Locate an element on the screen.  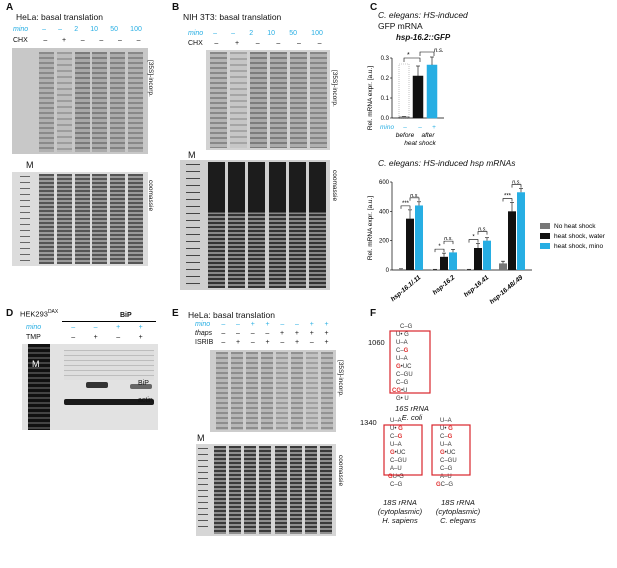
panel-b-chx-row: – + – – – – is located at coordinates (268, 43).